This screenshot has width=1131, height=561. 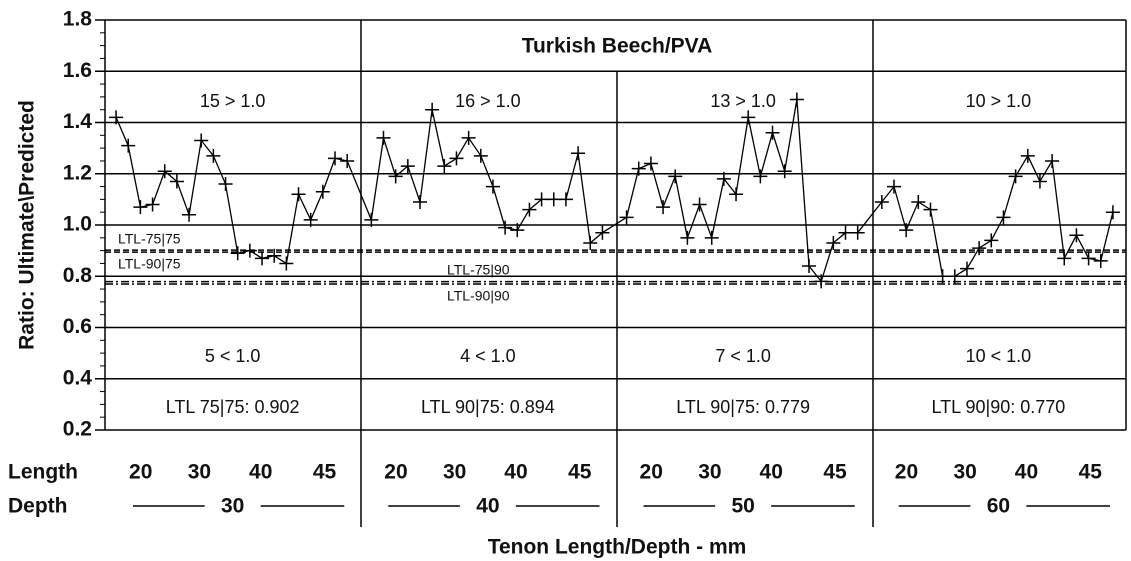 What do you see at coordinates (77, 326) in the screenshot?
I see `y-tick-label: 0.6` at bounding box center [77, 326].